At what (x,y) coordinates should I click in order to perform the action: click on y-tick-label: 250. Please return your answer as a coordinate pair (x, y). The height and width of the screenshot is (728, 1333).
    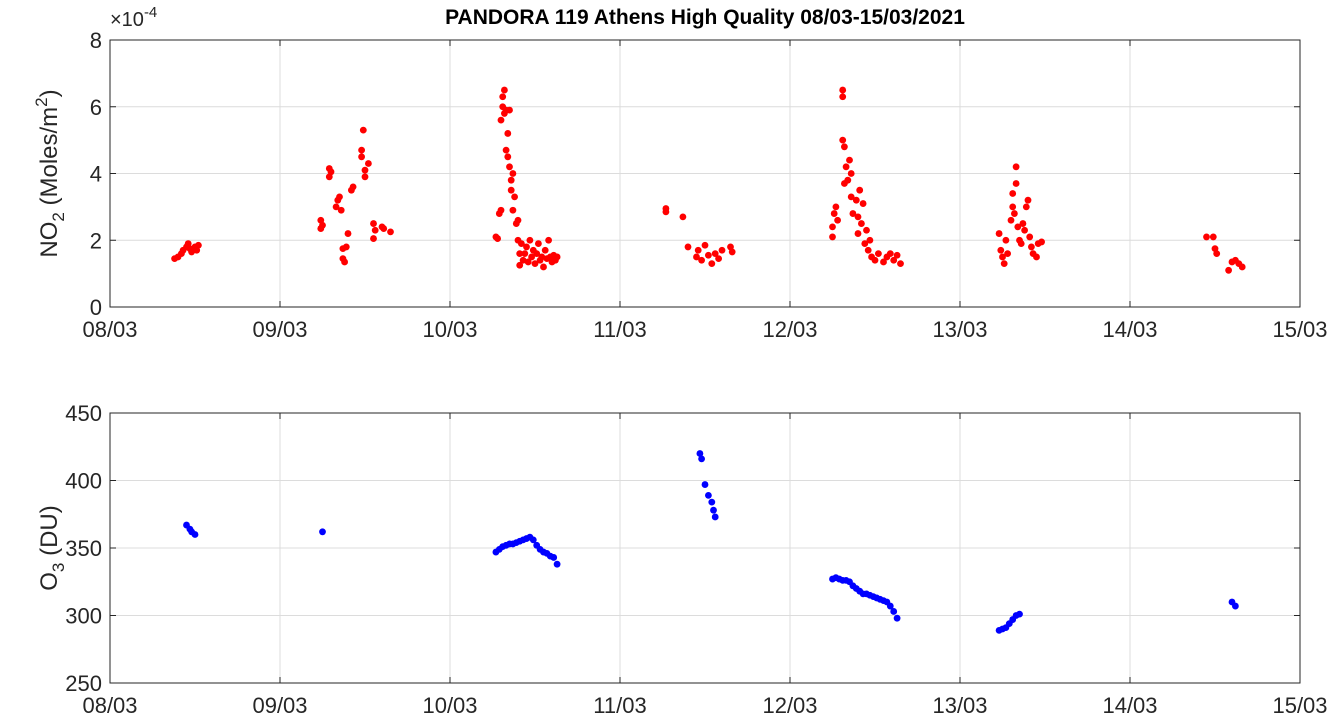
    Looking at the image, I should click on (83, 683).